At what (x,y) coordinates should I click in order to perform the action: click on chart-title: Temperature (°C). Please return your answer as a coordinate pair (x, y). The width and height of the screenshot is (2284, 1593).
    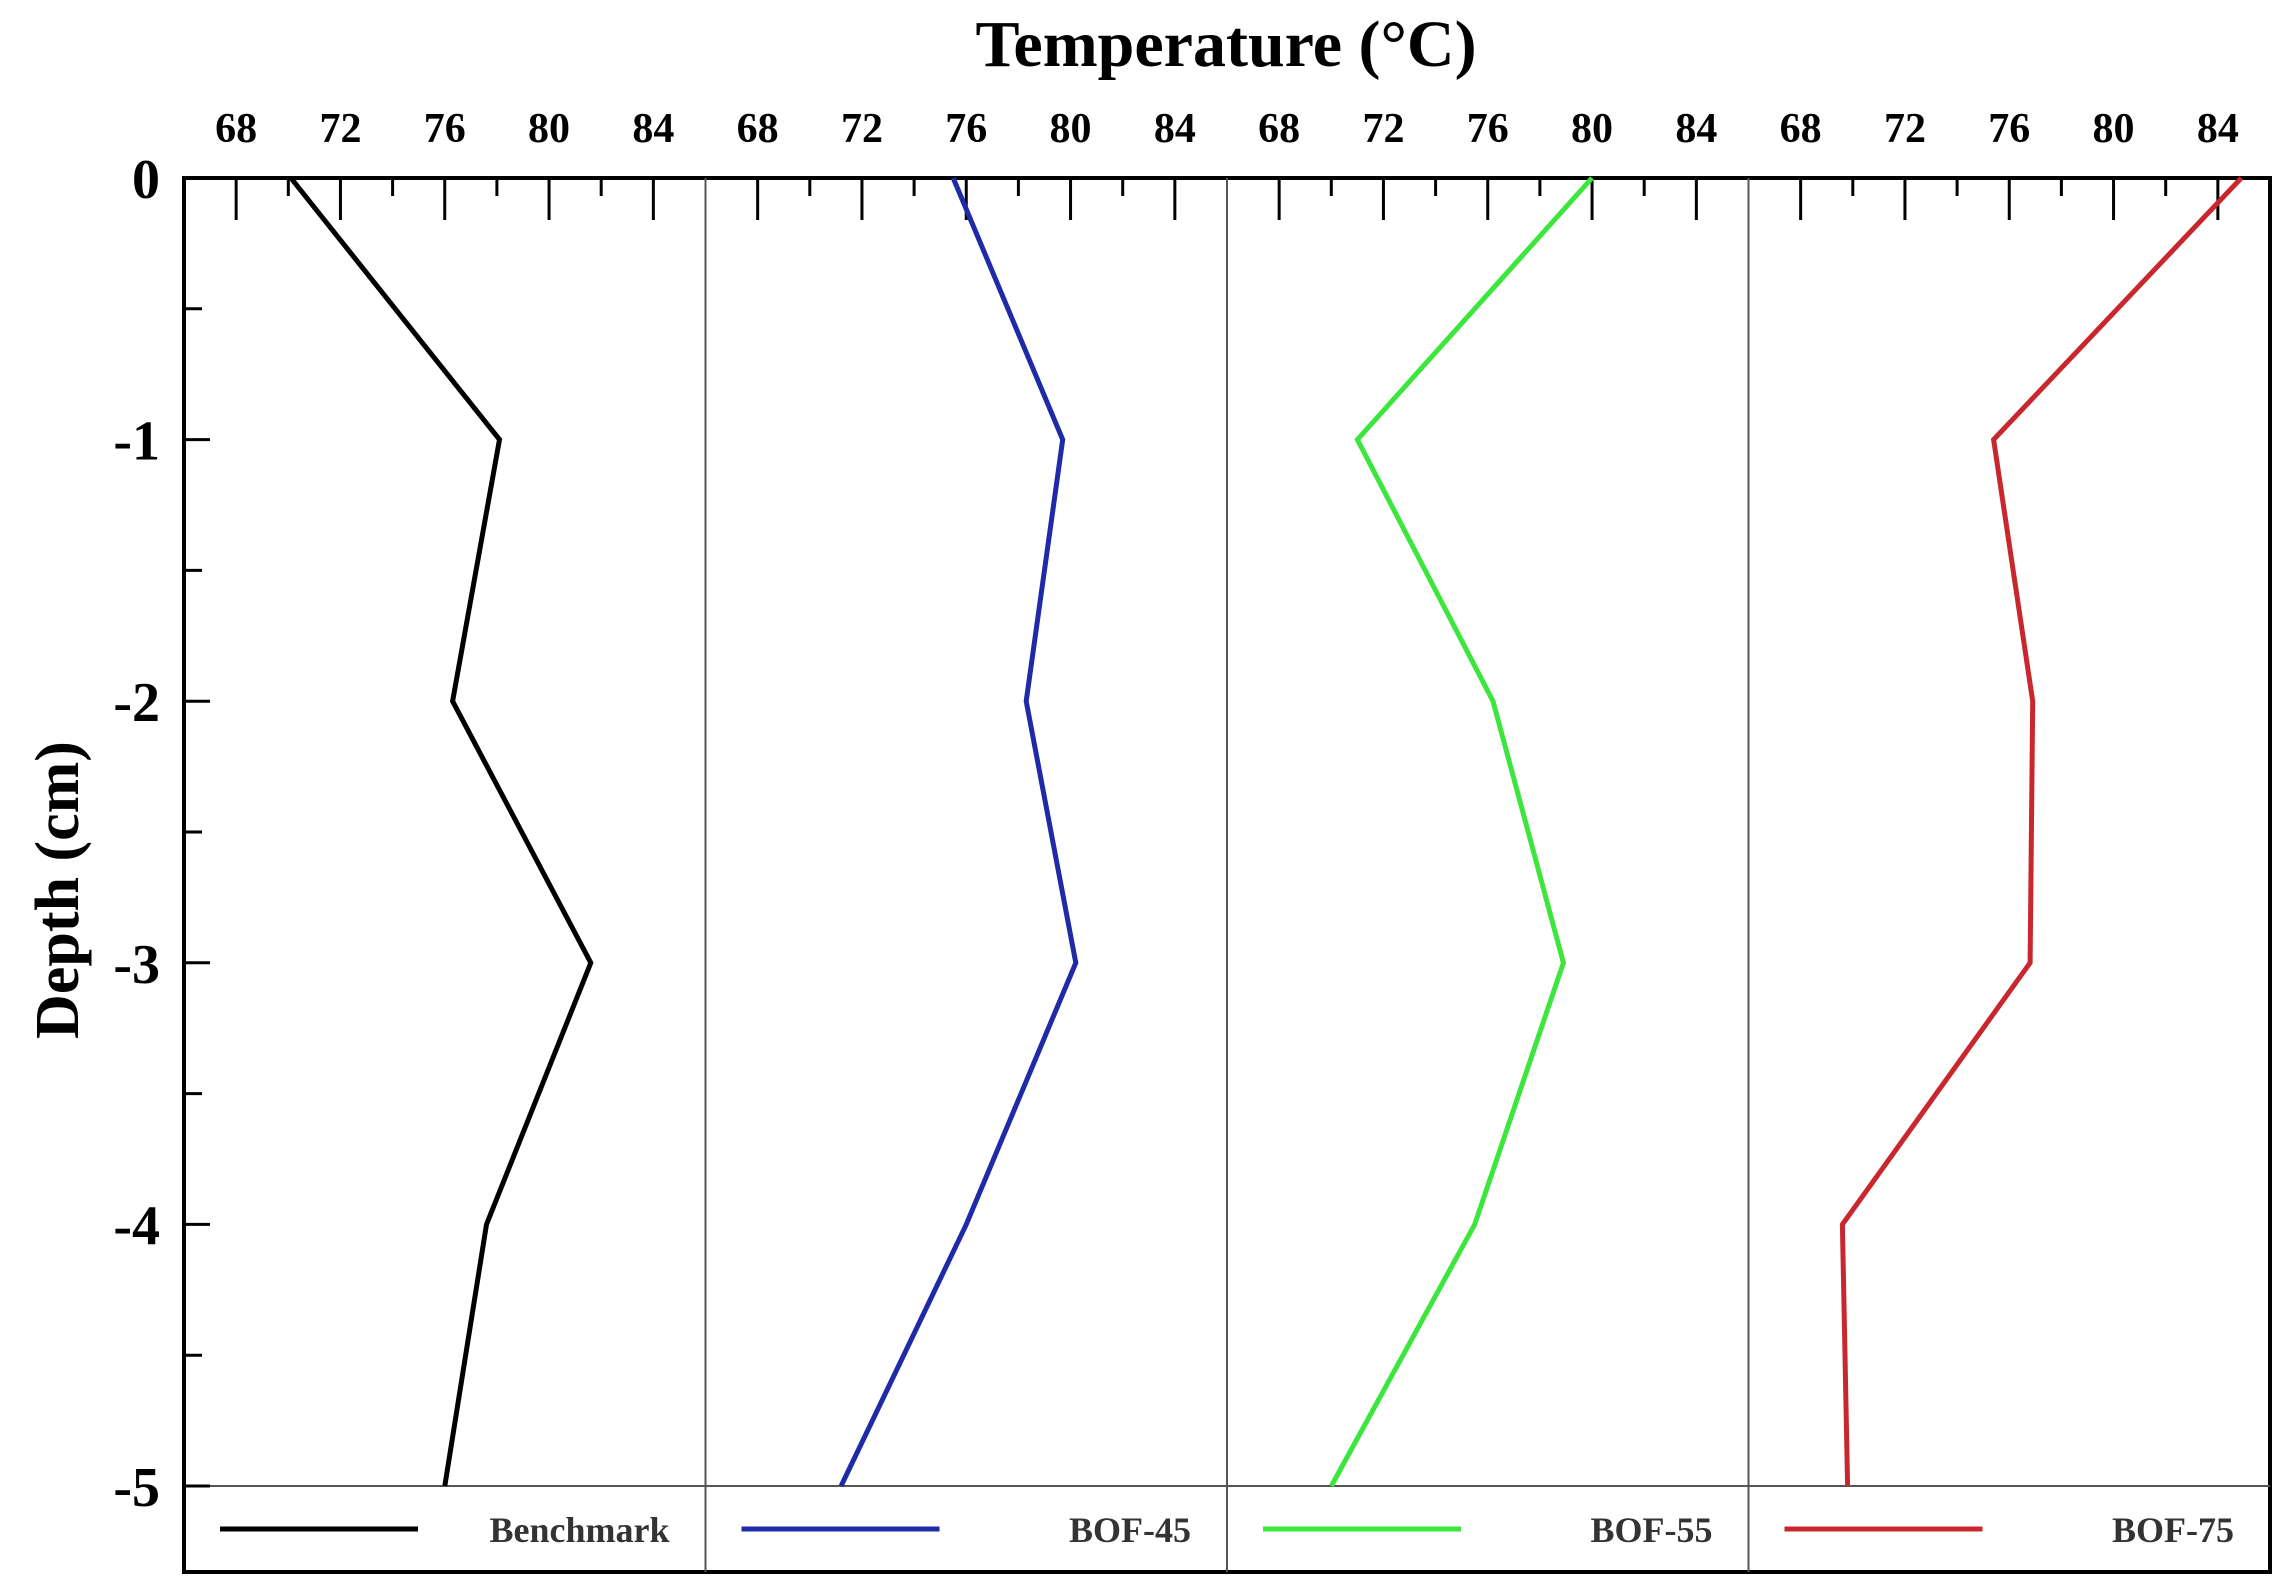
    Looking at the image, I should click on (1225, 44).